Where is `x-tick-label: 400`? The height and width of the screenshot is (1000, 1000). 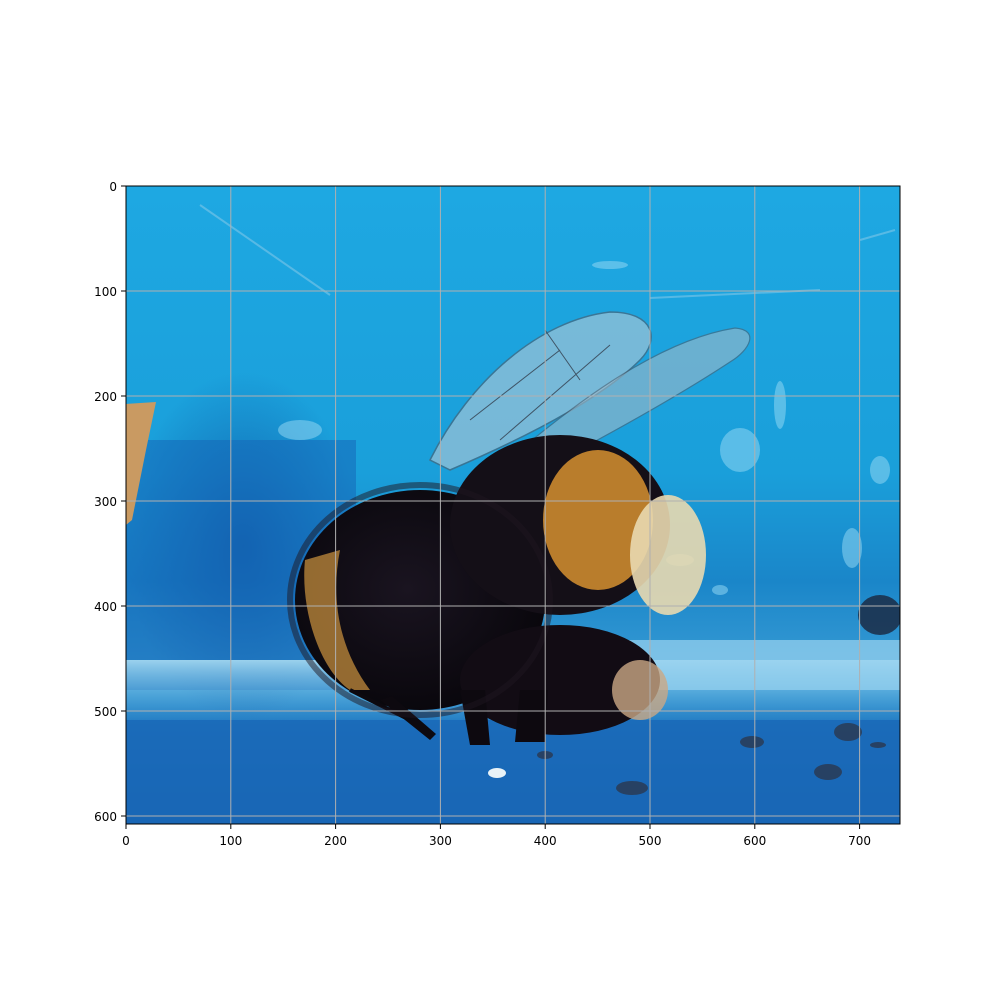 x-tick-label: 400 is located at coordinates (545, 841).